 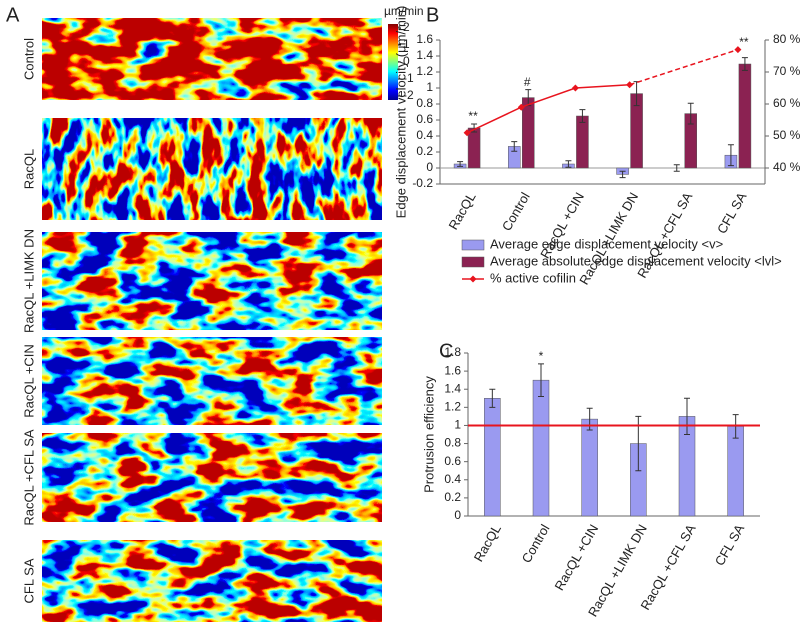 I want to click on y-axis-label: Protrusion efficiency, so click(x=428, y=434).